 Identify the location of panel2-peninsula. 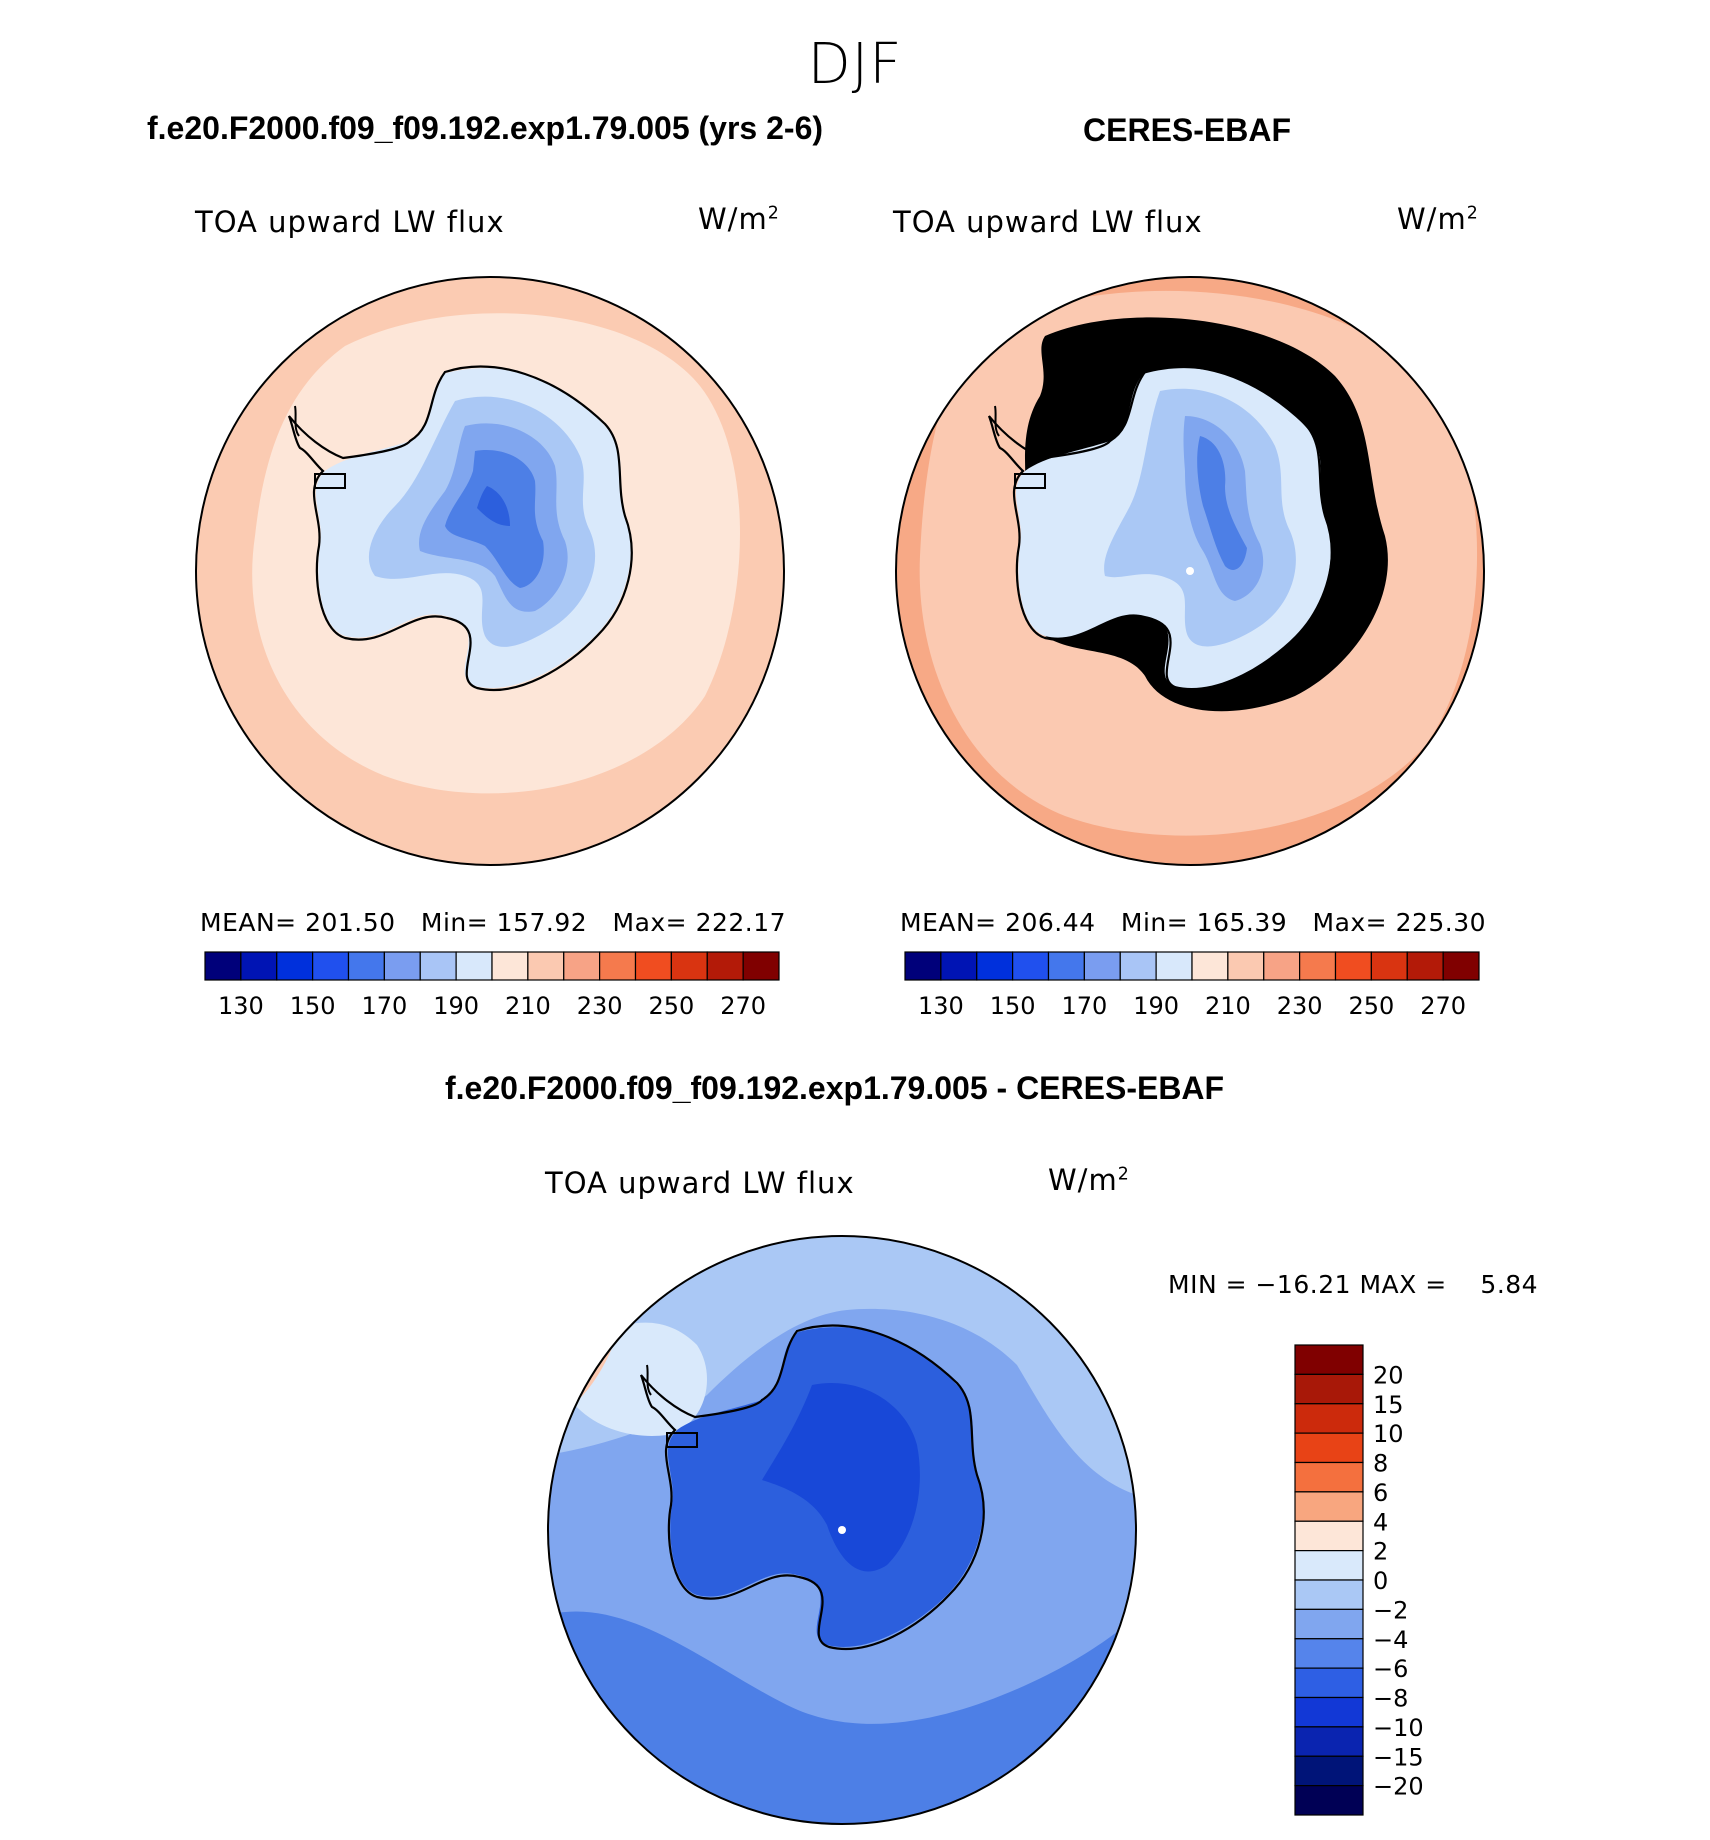
(997, 421).